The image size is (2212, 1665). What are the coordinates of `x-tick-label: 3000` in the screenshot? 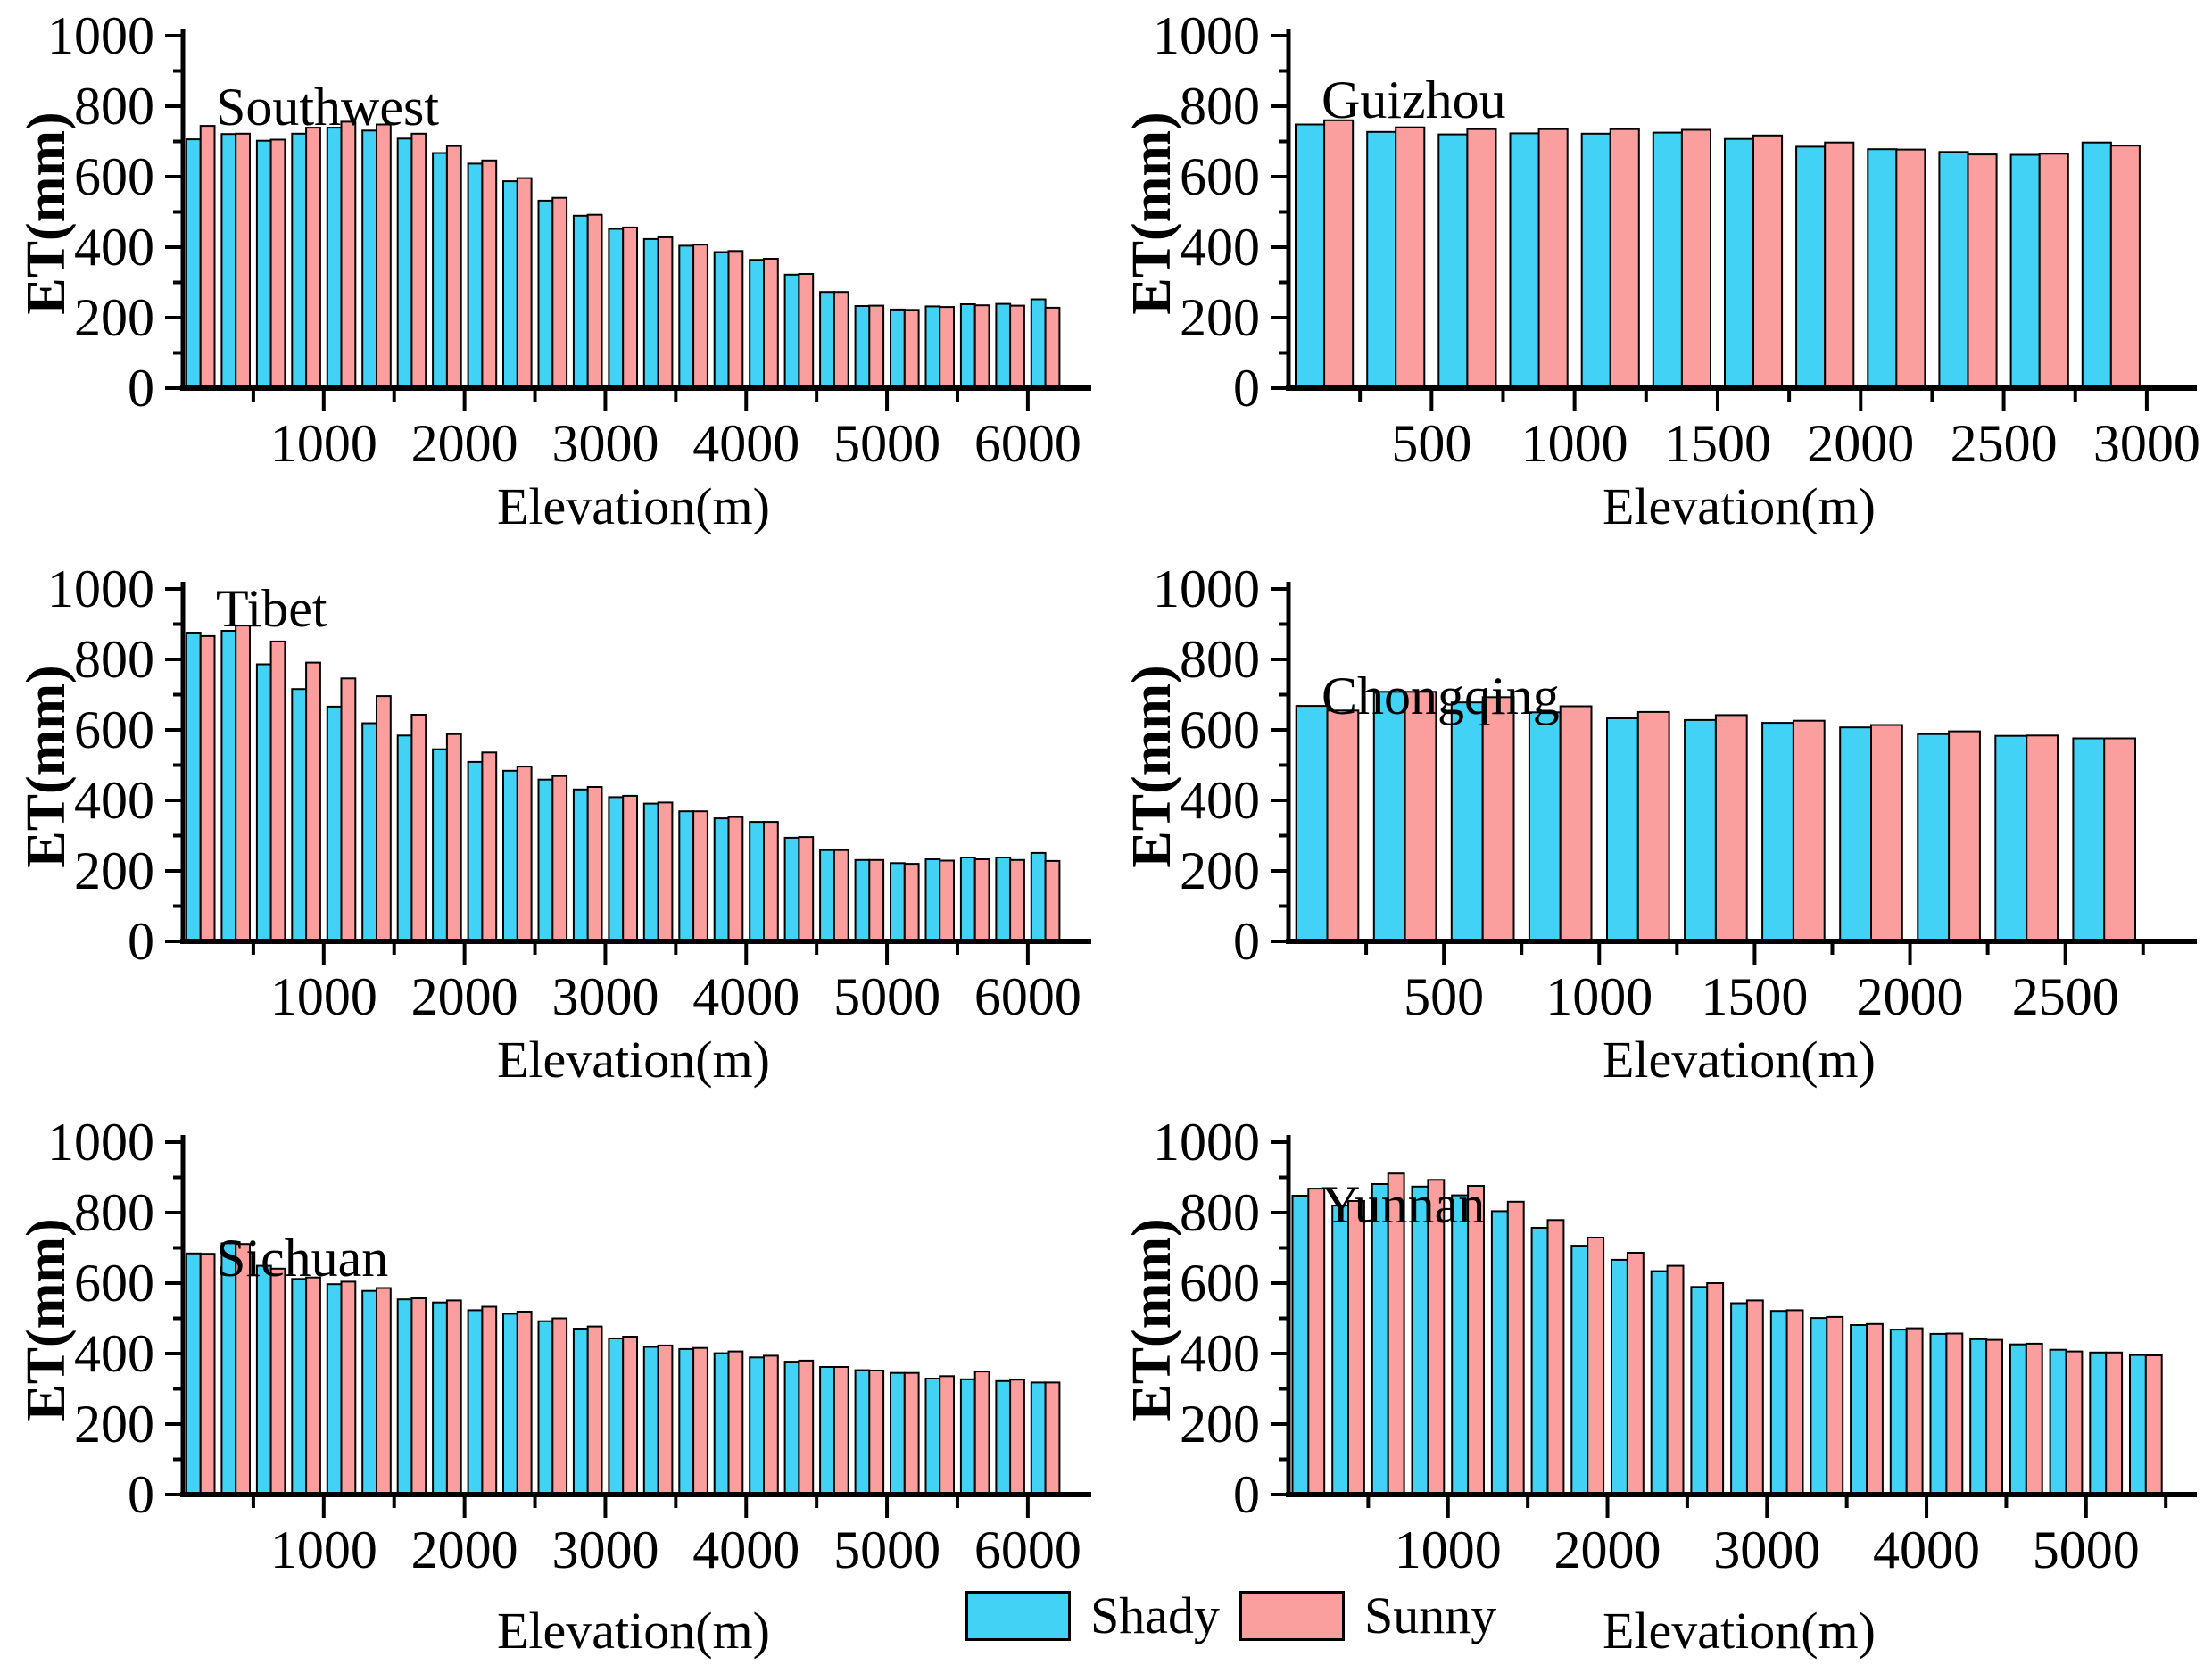 It's located at (2146, 443).